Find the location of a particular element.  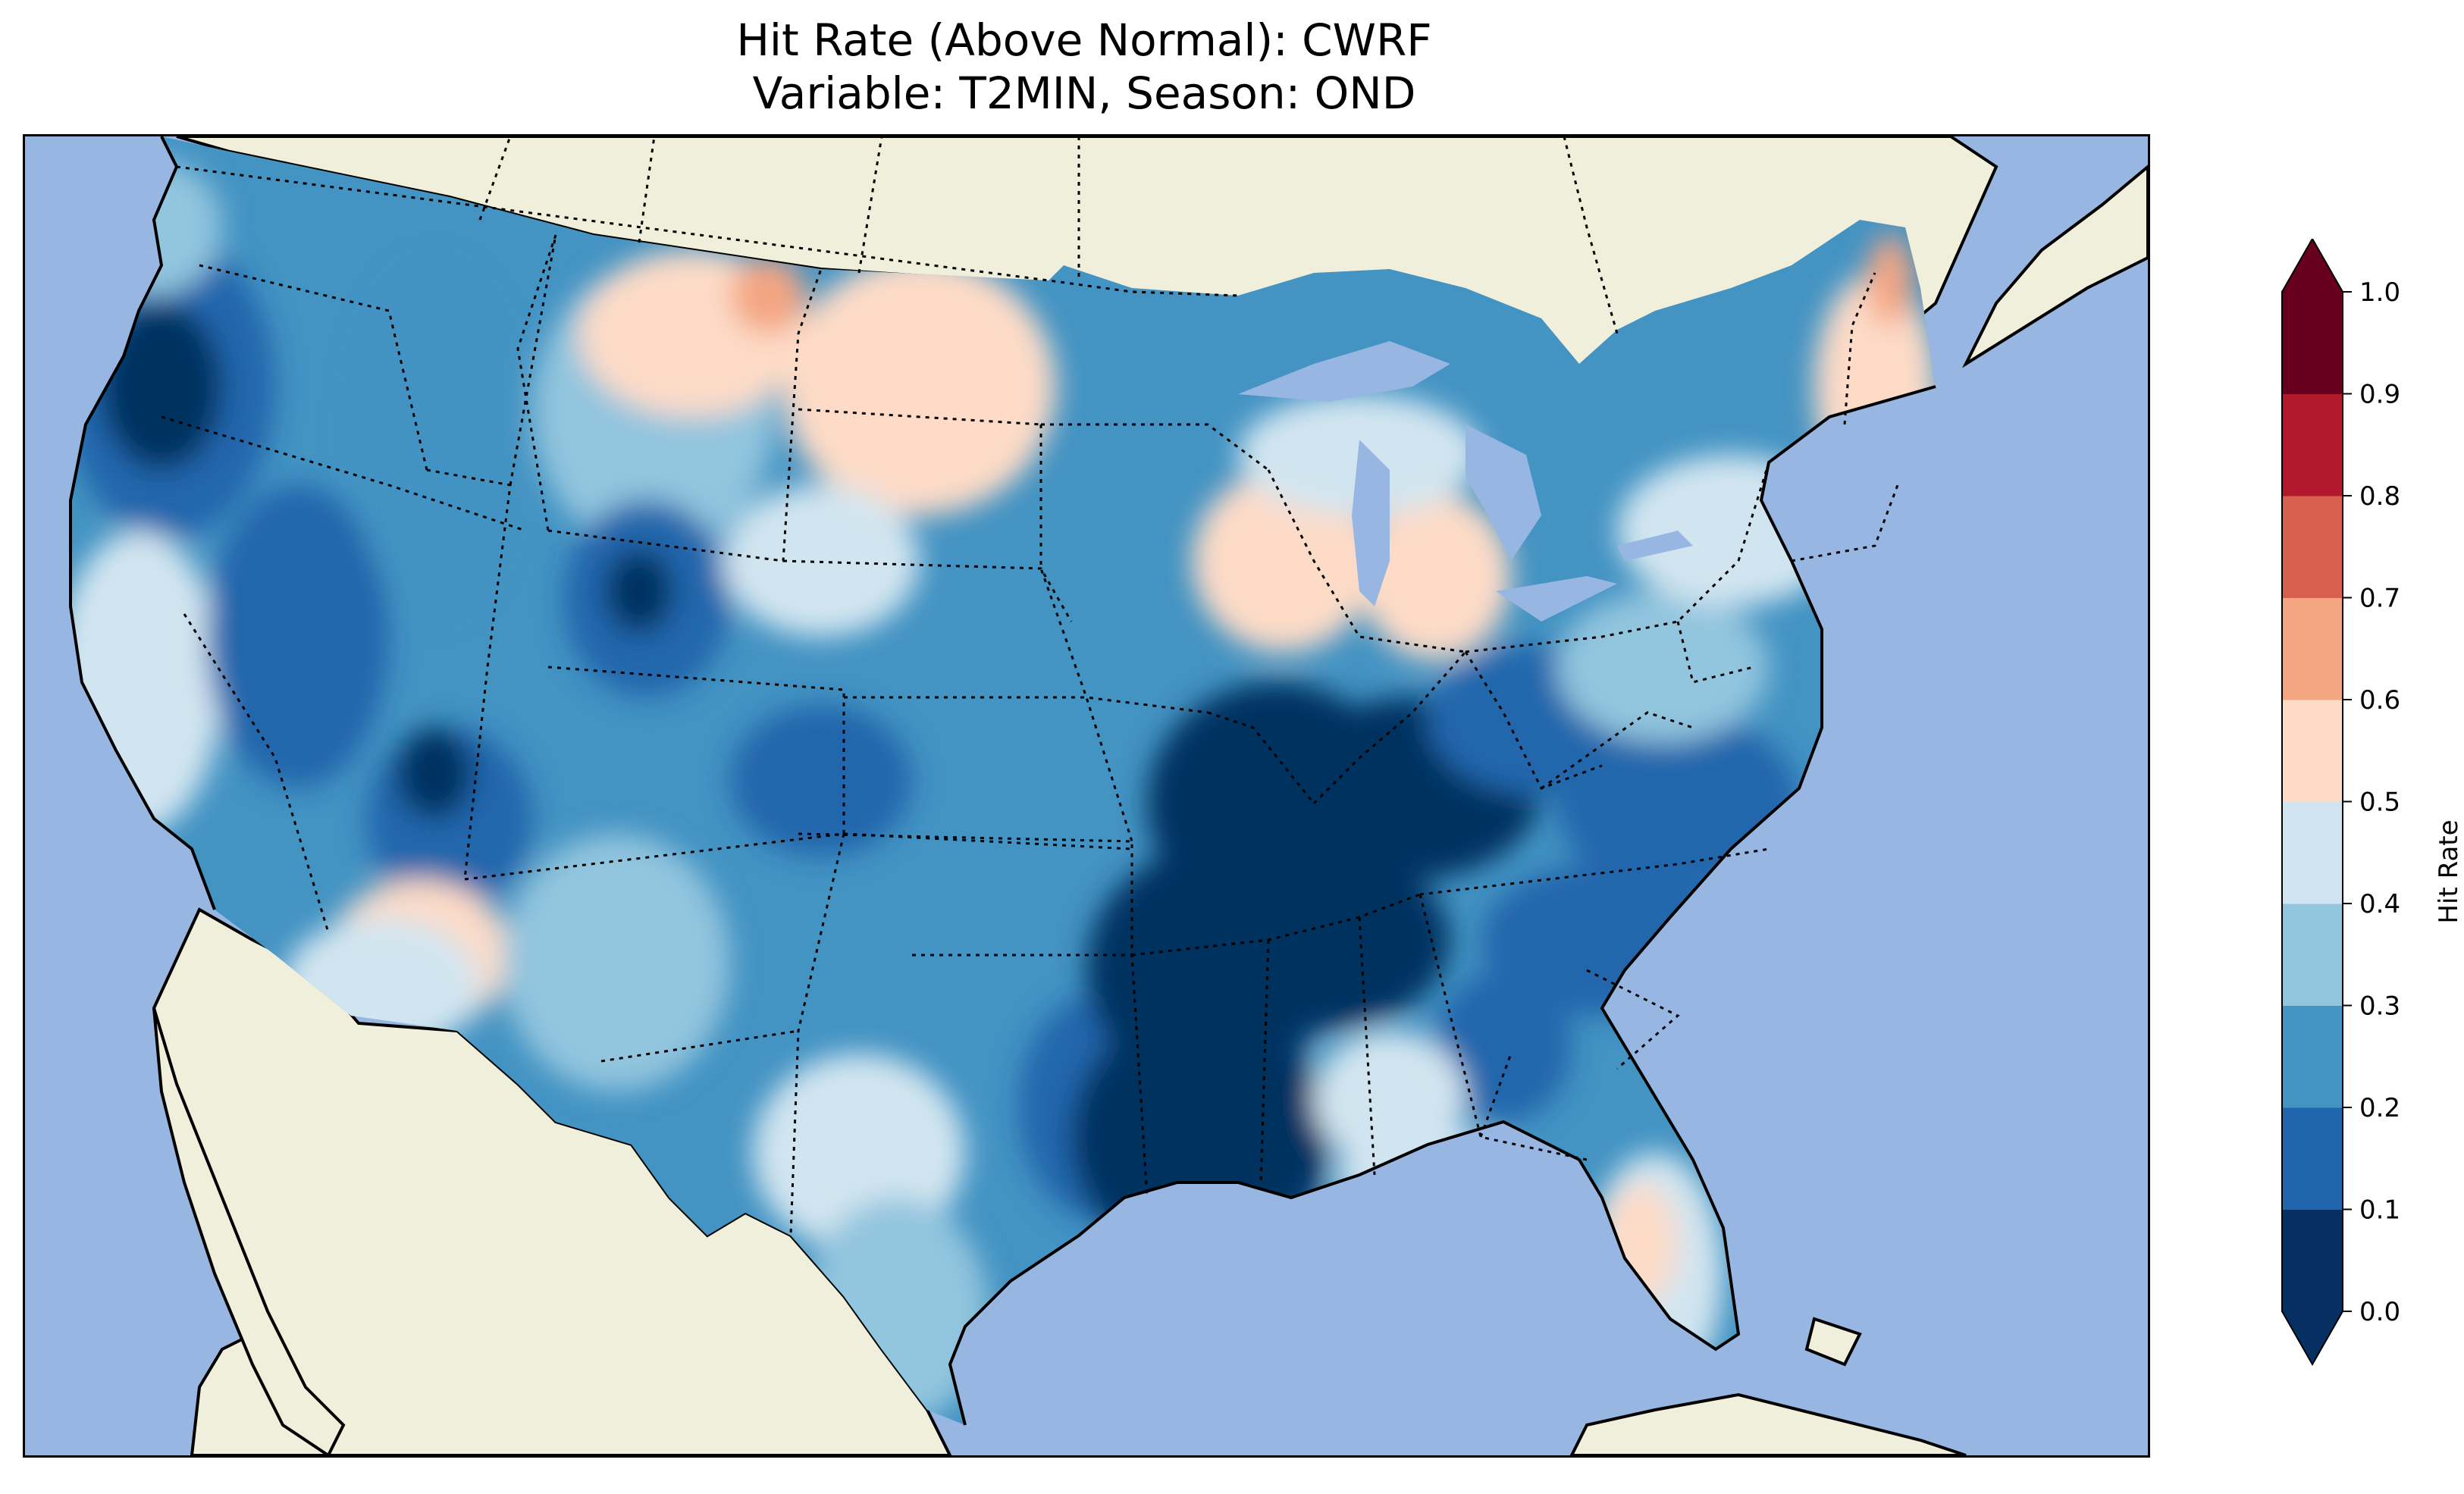

region-north-dakota is located at coordinates (920, 386).